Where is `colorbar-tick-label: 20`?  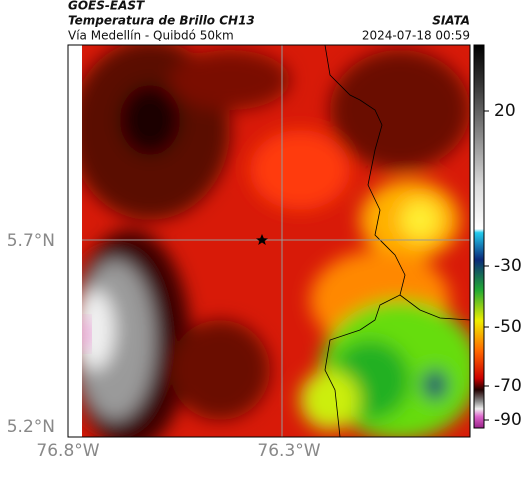
colorbar-tick-label: 20 is located at coordinates (505, 111).